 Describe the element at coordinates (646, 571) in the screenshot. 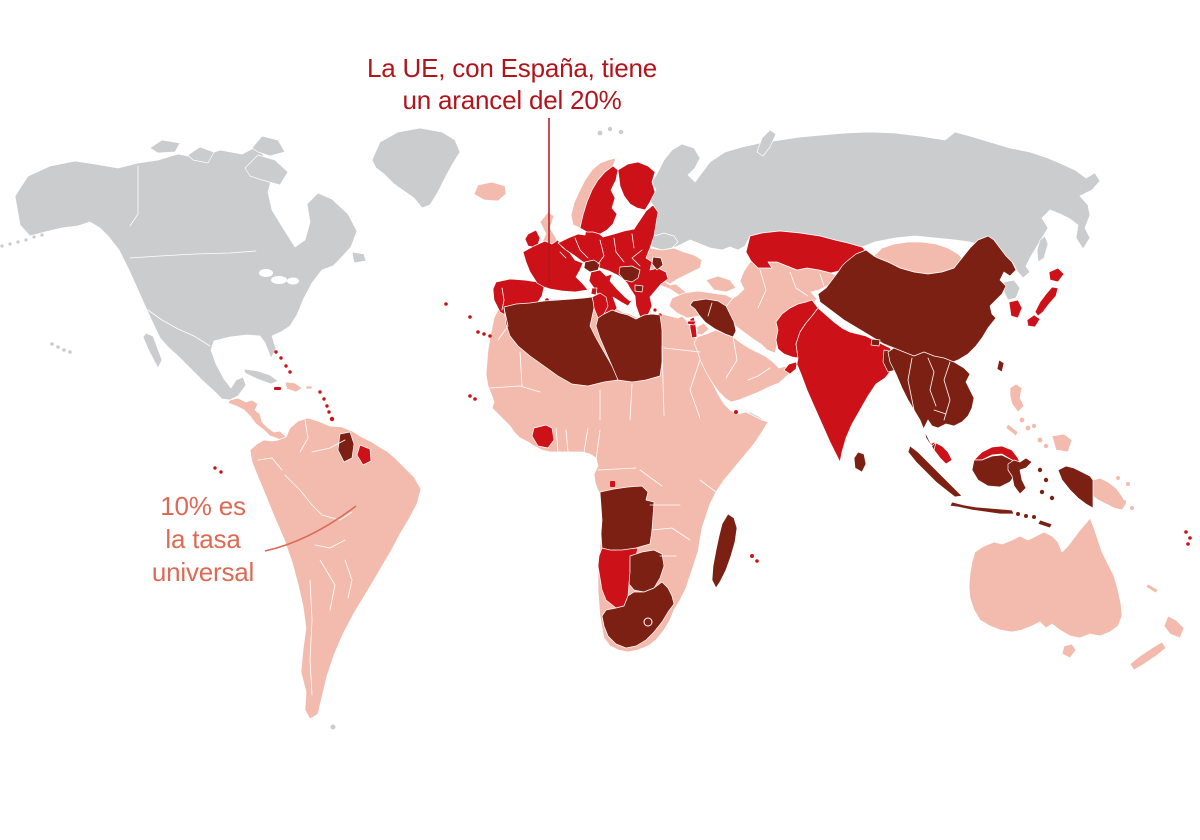

I see `country-botswana` at that location.